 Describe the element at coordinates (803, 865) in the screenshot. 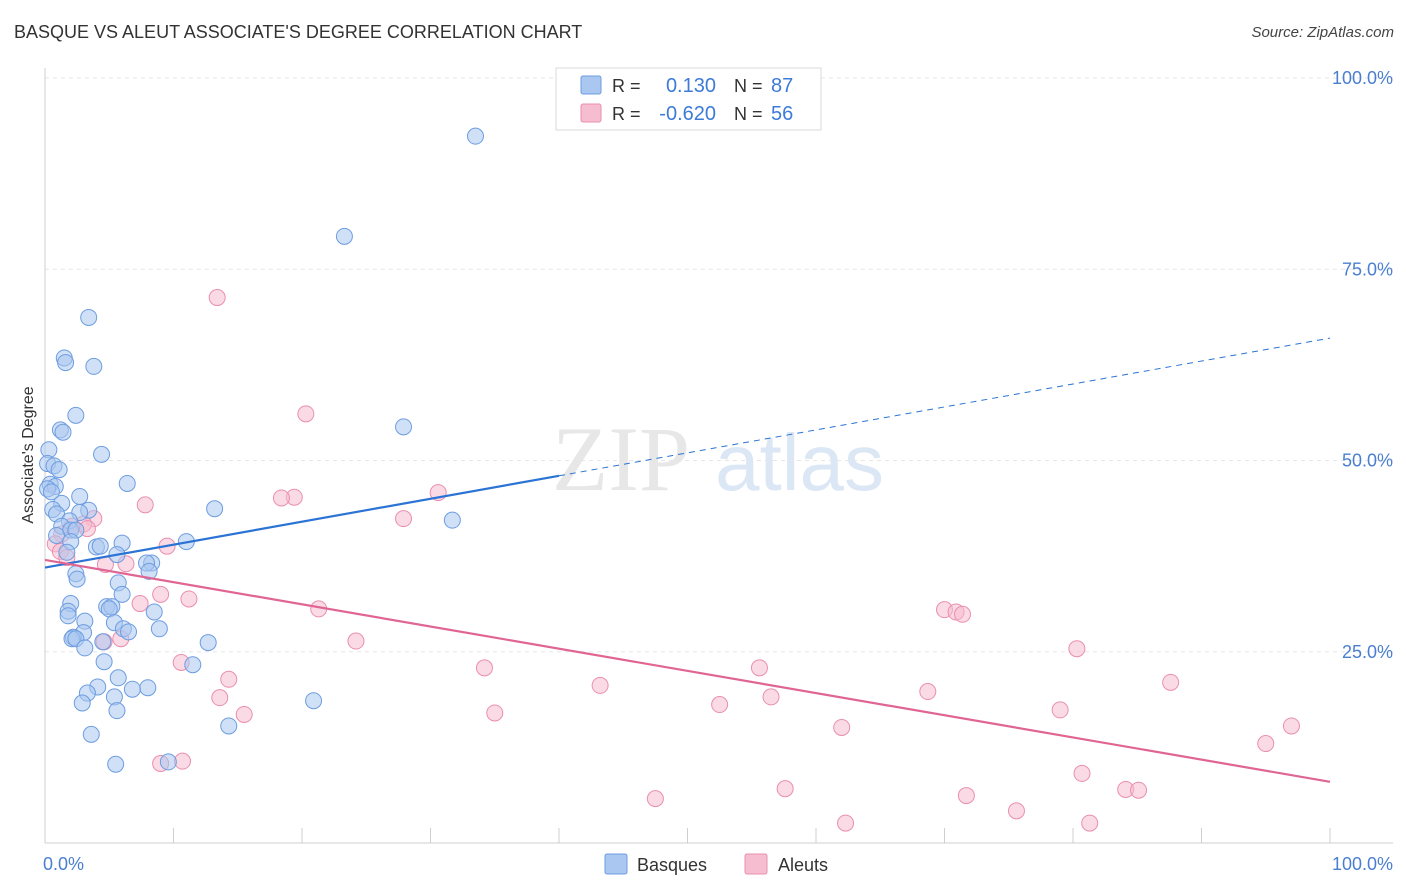

I see `legend-item-aleuts: Aleuts` at that location.